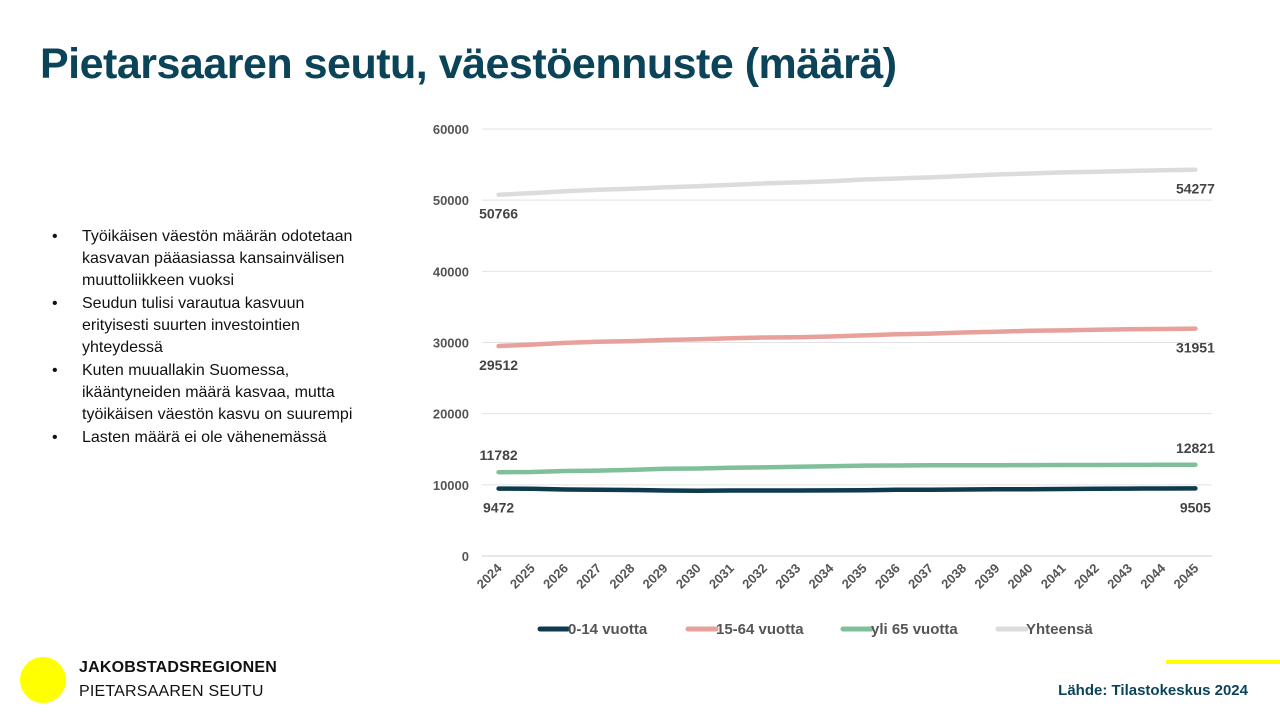 The height and width of the screenshot is (720, 1280). I want to click on x-tick-label: 2040, so click(1020, 576).